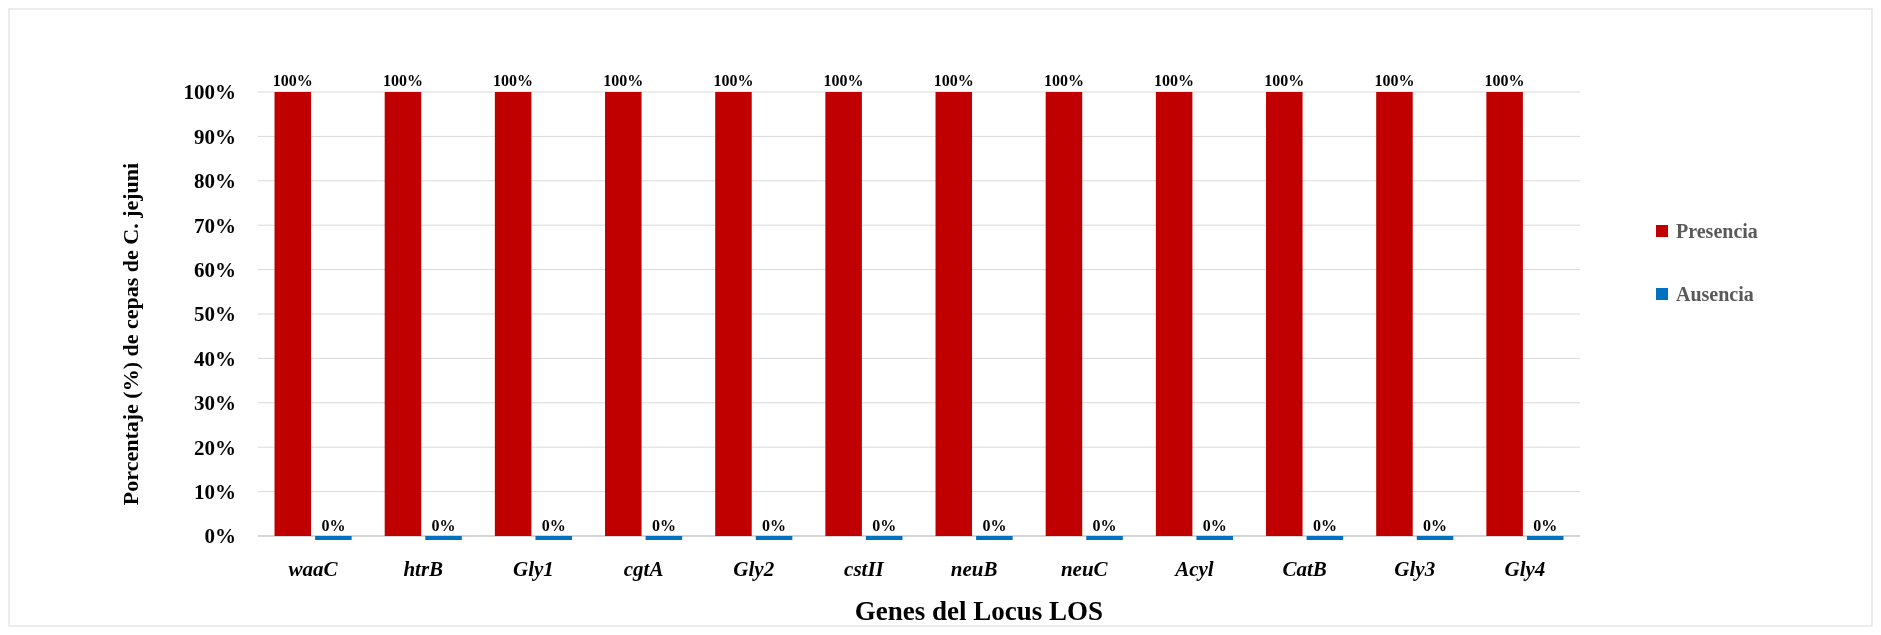  What do you see at coordinates (215, 447) in the screenshot?
I see `y-tick-label: 20%` at bounding box center [215, 447].